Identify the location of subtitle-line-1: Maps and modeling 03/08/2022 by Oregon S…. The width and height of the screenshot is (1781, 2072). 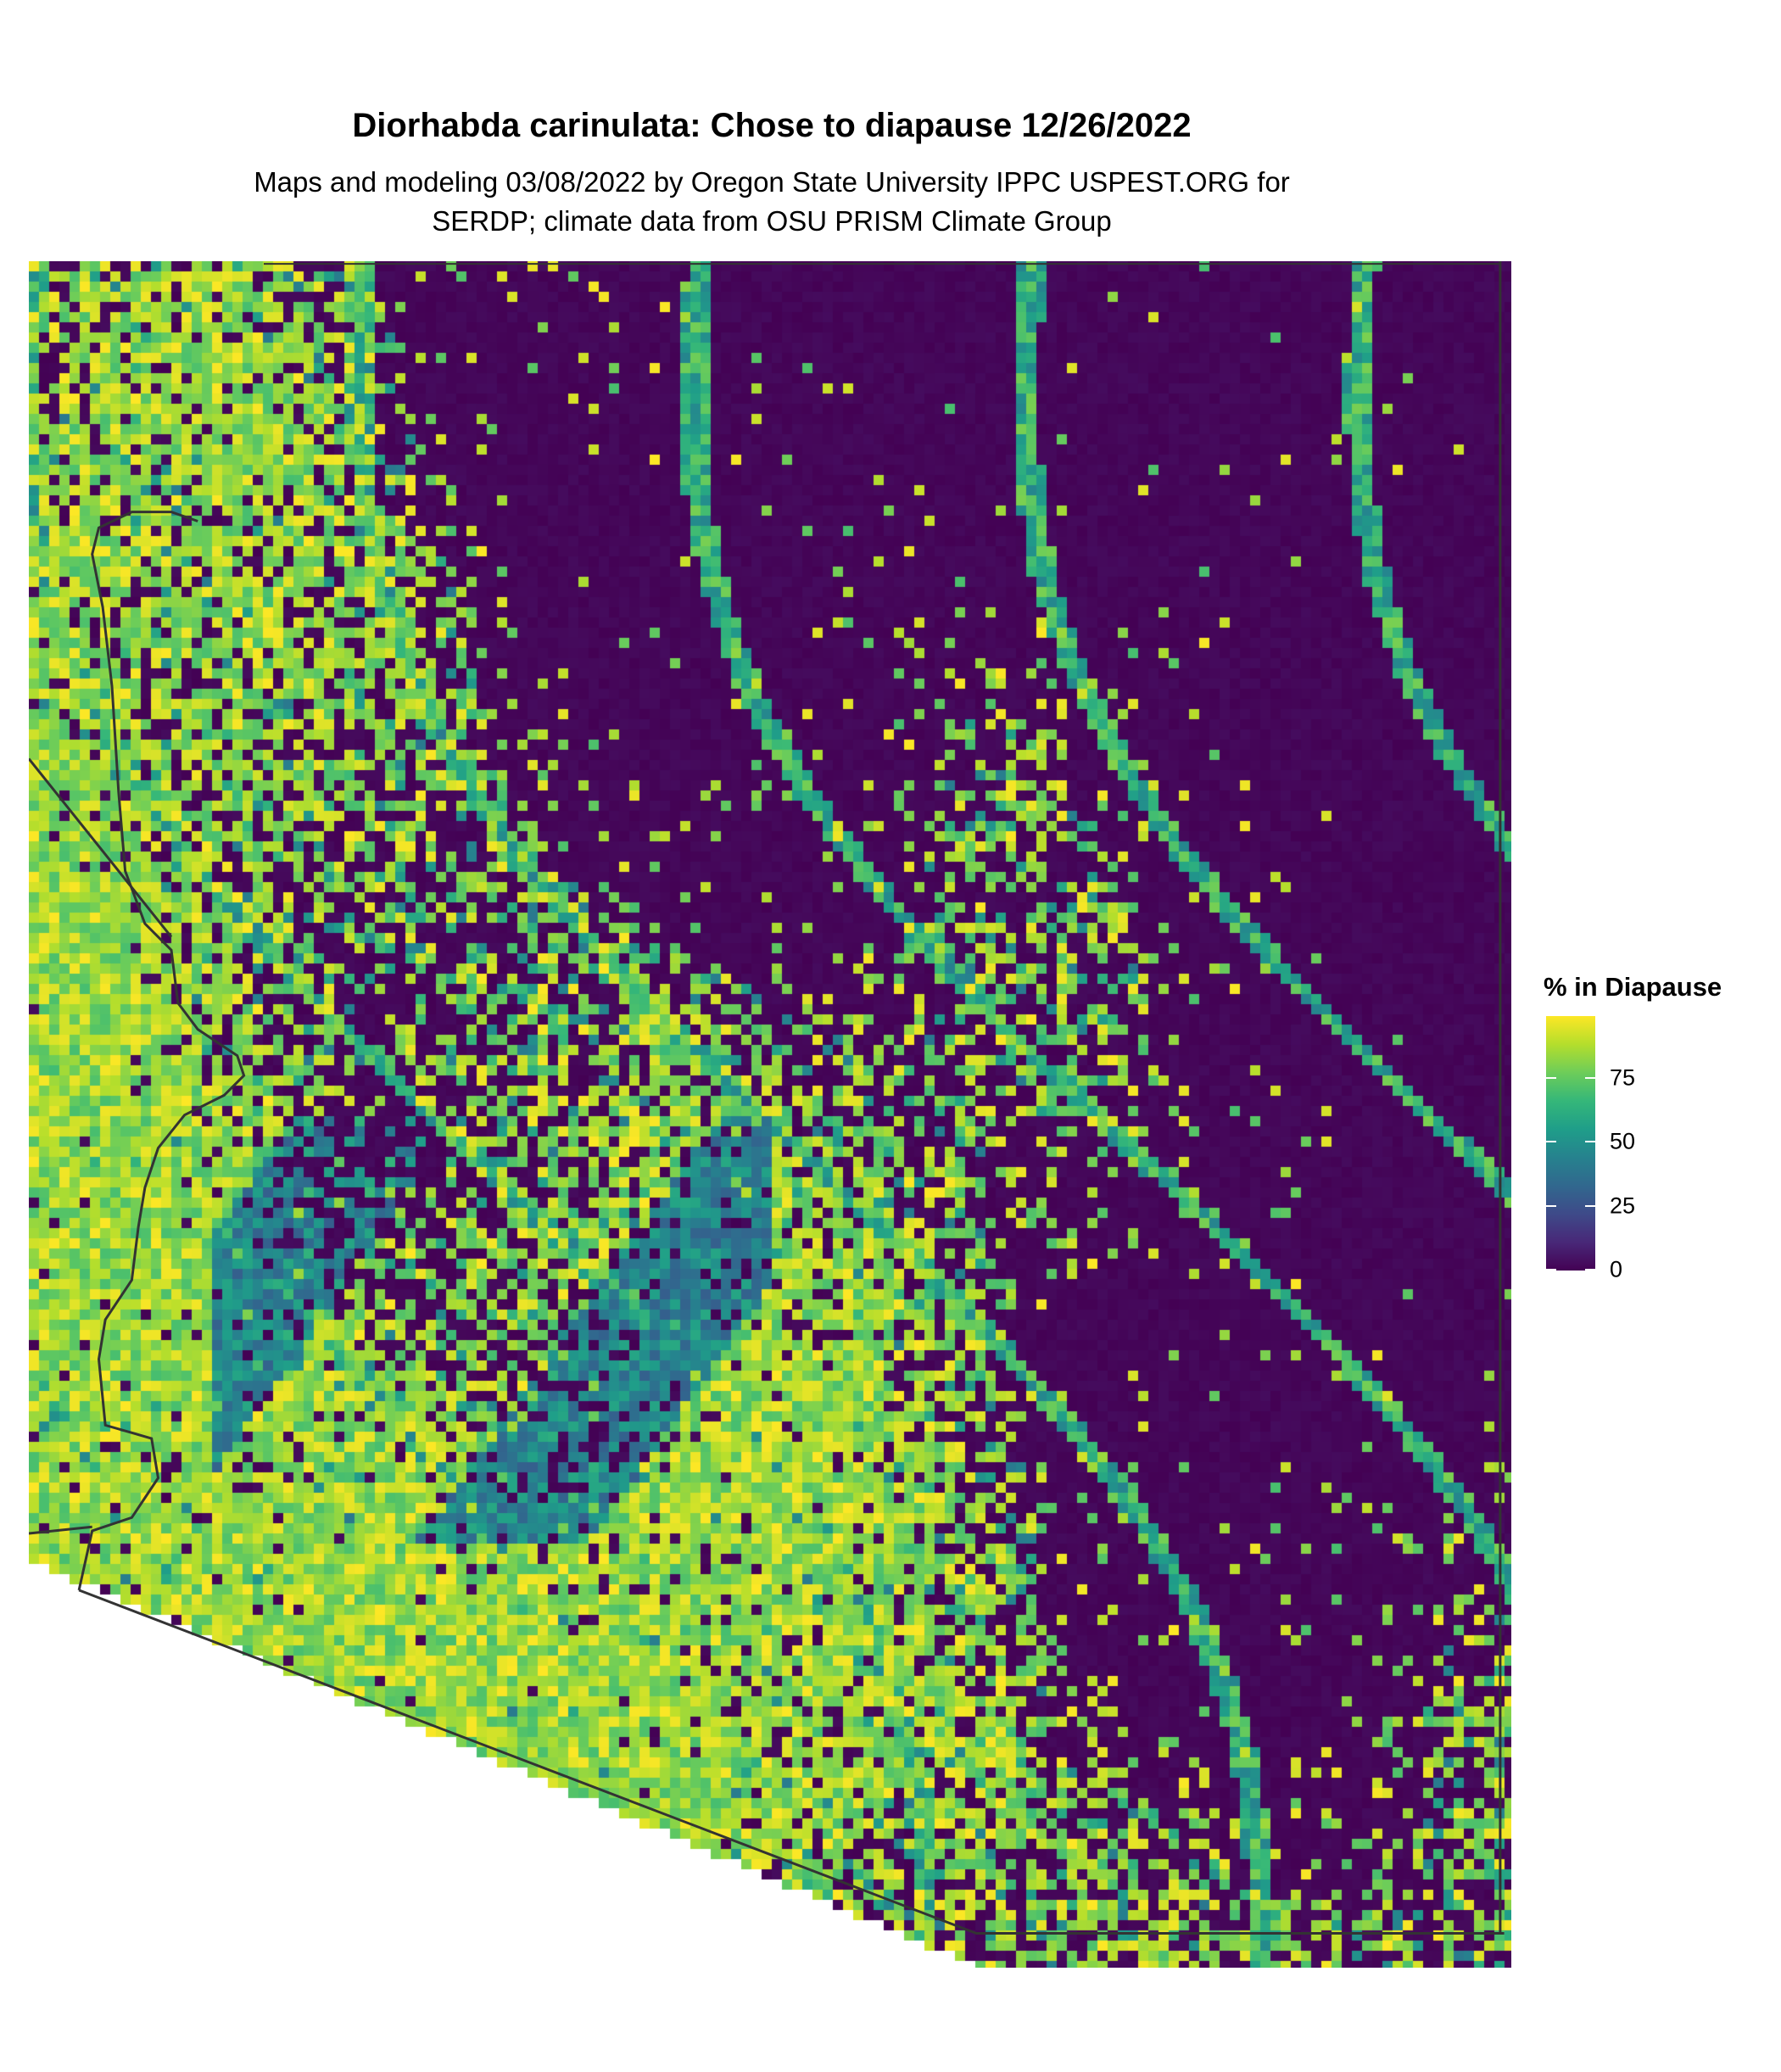
(772, 182).